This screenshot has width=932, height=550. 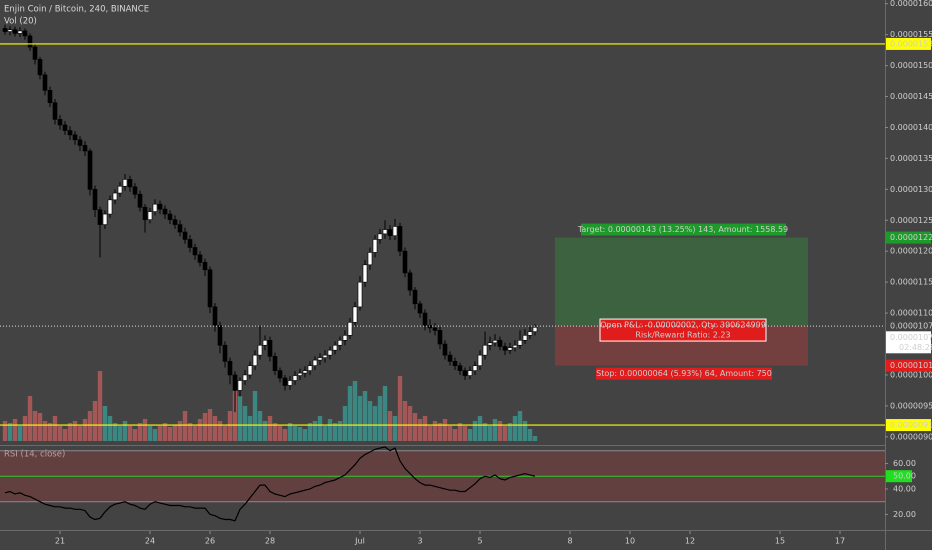 I want to click on rsi-label: RSI (14, close), so click(x=34, y=455).